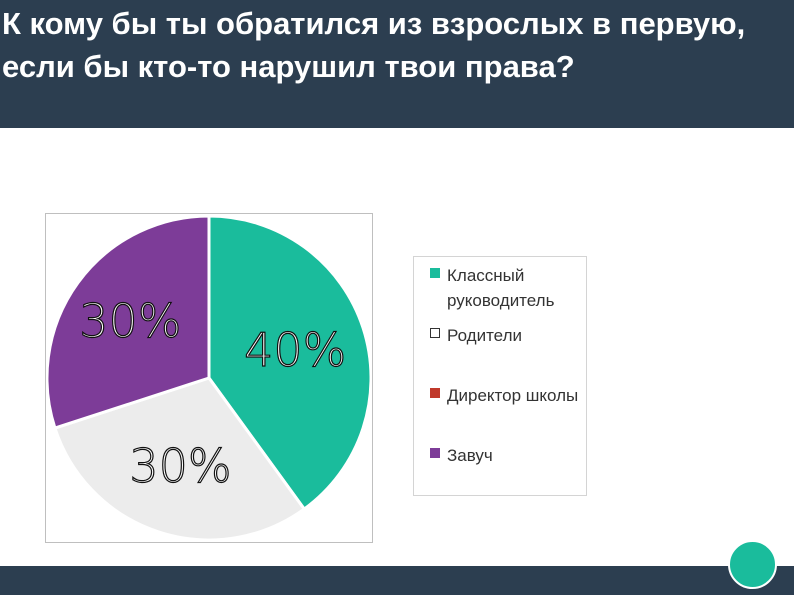 The width and height of the screenshot is (794, 595). I want to click on legend-label-class-teacher: Классный руководитель, so click(501, 288).